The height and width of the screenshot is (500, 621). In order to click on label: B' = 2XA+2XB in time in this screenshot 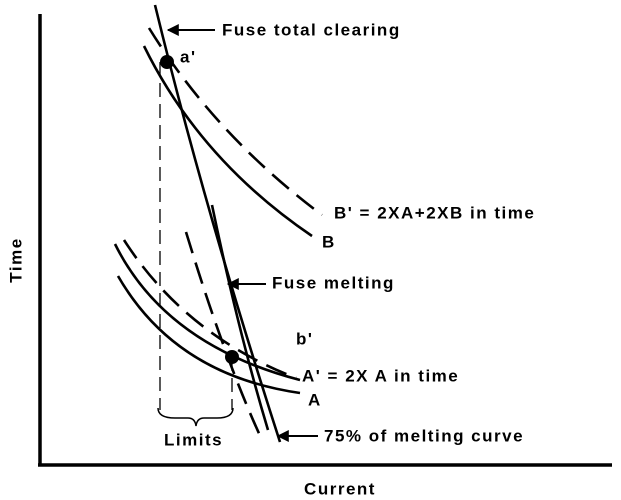, I will do `click(434, 212)`.